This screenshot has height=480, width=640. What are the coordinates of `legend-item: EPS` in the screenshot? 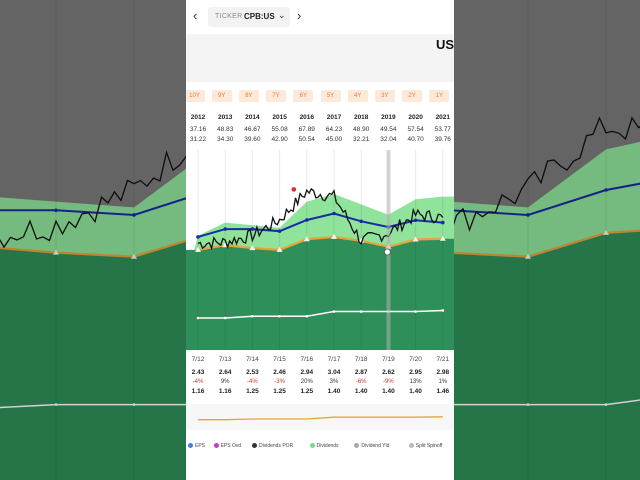 It's located at (196, 446).